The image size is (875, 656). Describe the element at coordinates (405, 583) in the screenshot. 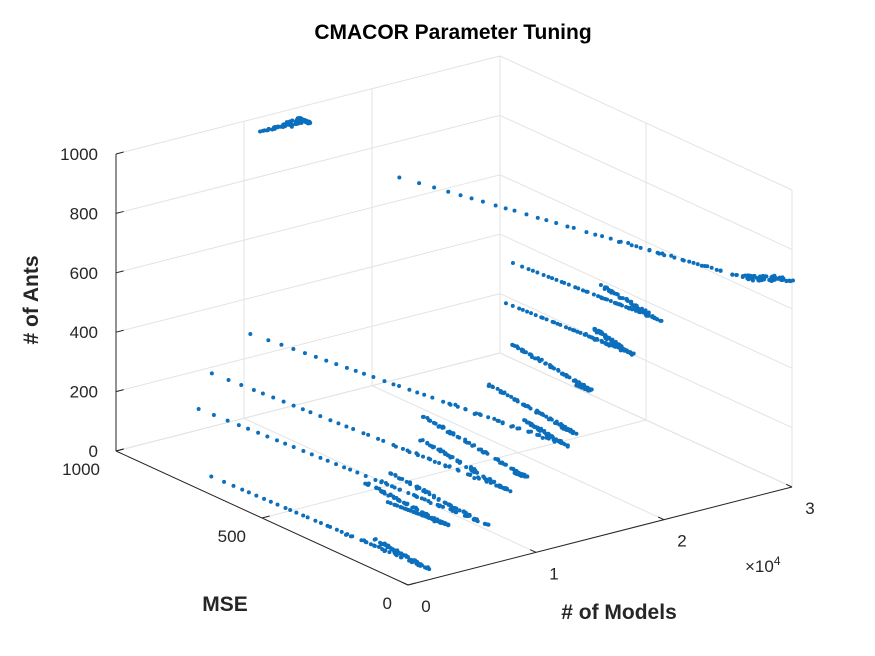

I see `x-tick-mark` at that location.